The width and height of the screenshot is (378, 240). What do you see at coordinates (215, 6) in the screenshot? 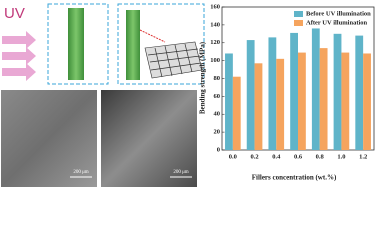
I see `y-tick-label: 160` at bounding box center [215, 6].